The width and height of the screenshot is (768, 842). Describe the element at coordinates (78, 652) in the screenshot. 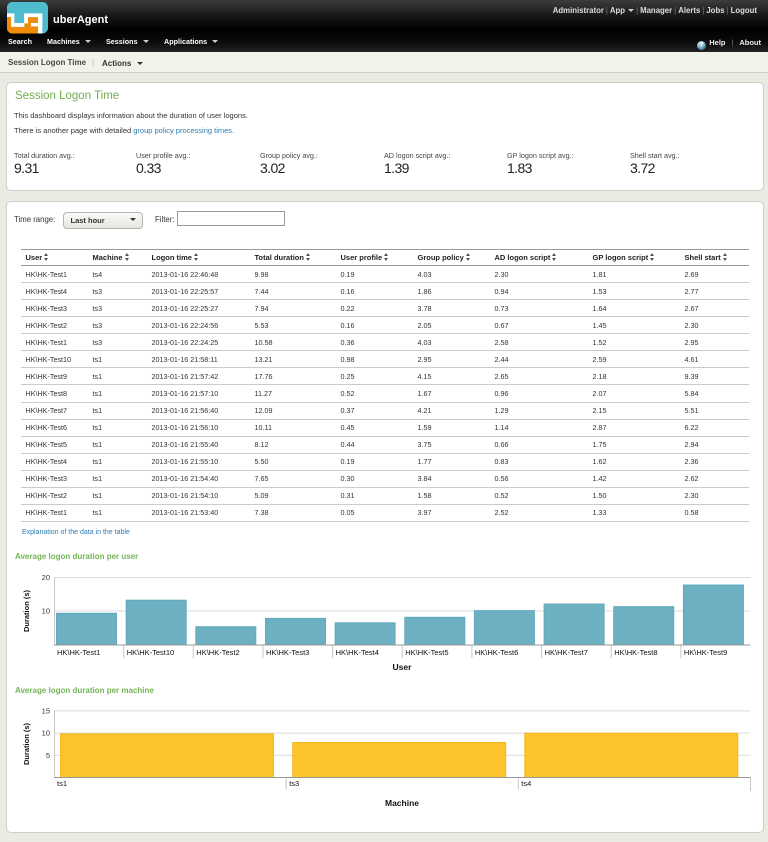

I see `svg-text: HK\HK-Test1` at that location.